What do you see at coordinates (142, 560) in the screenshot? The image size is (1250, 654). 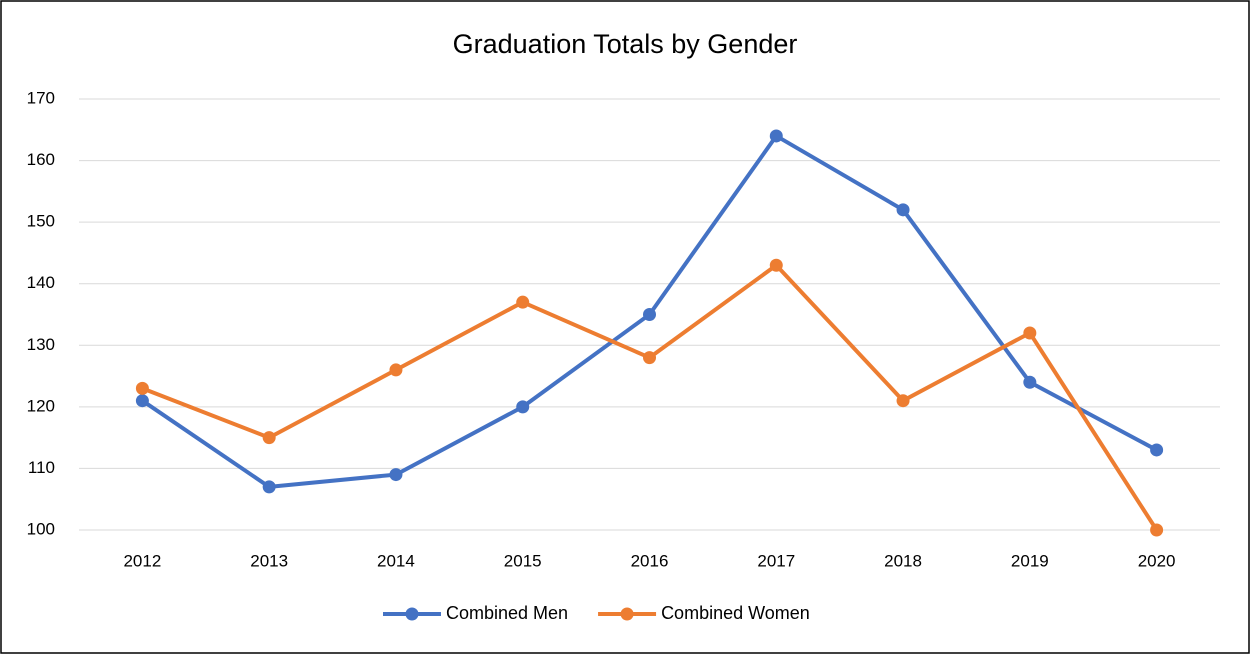 I see `x-tick-label: 2012` at bounding box center [142, 560].